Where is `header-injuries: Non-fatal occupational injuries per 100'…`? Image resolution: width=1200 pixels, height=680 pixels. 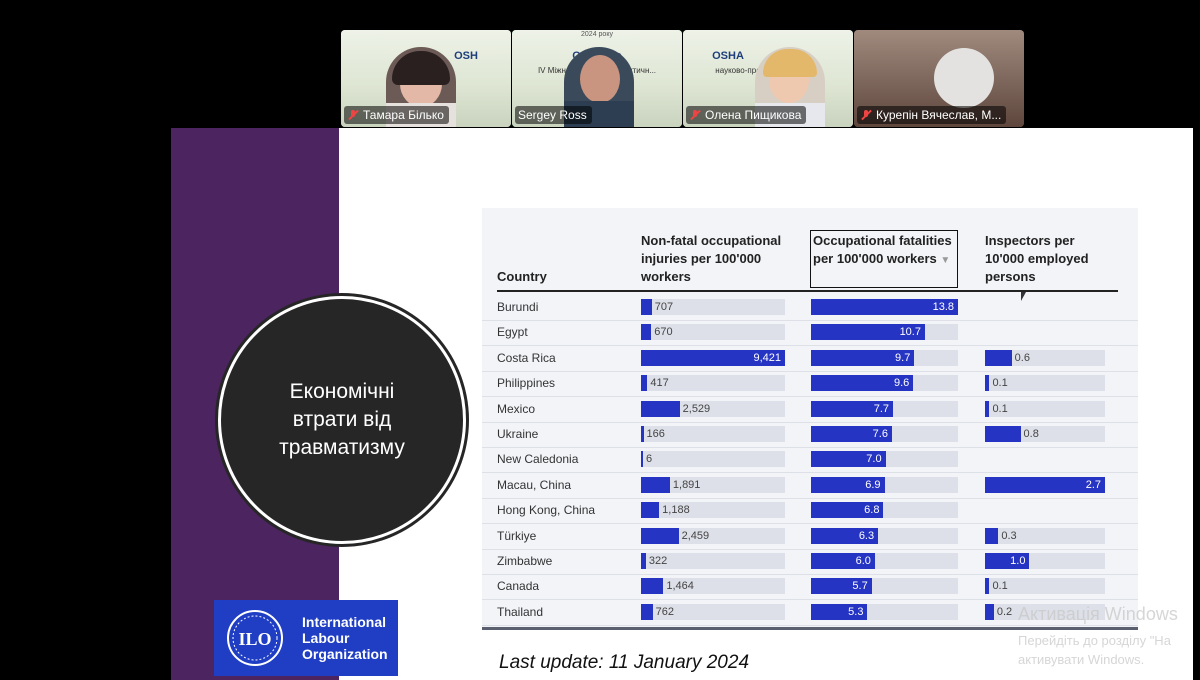
header-injuries: Non-fatal occupational injuries per 100'… is located at coordinates (711, 258).